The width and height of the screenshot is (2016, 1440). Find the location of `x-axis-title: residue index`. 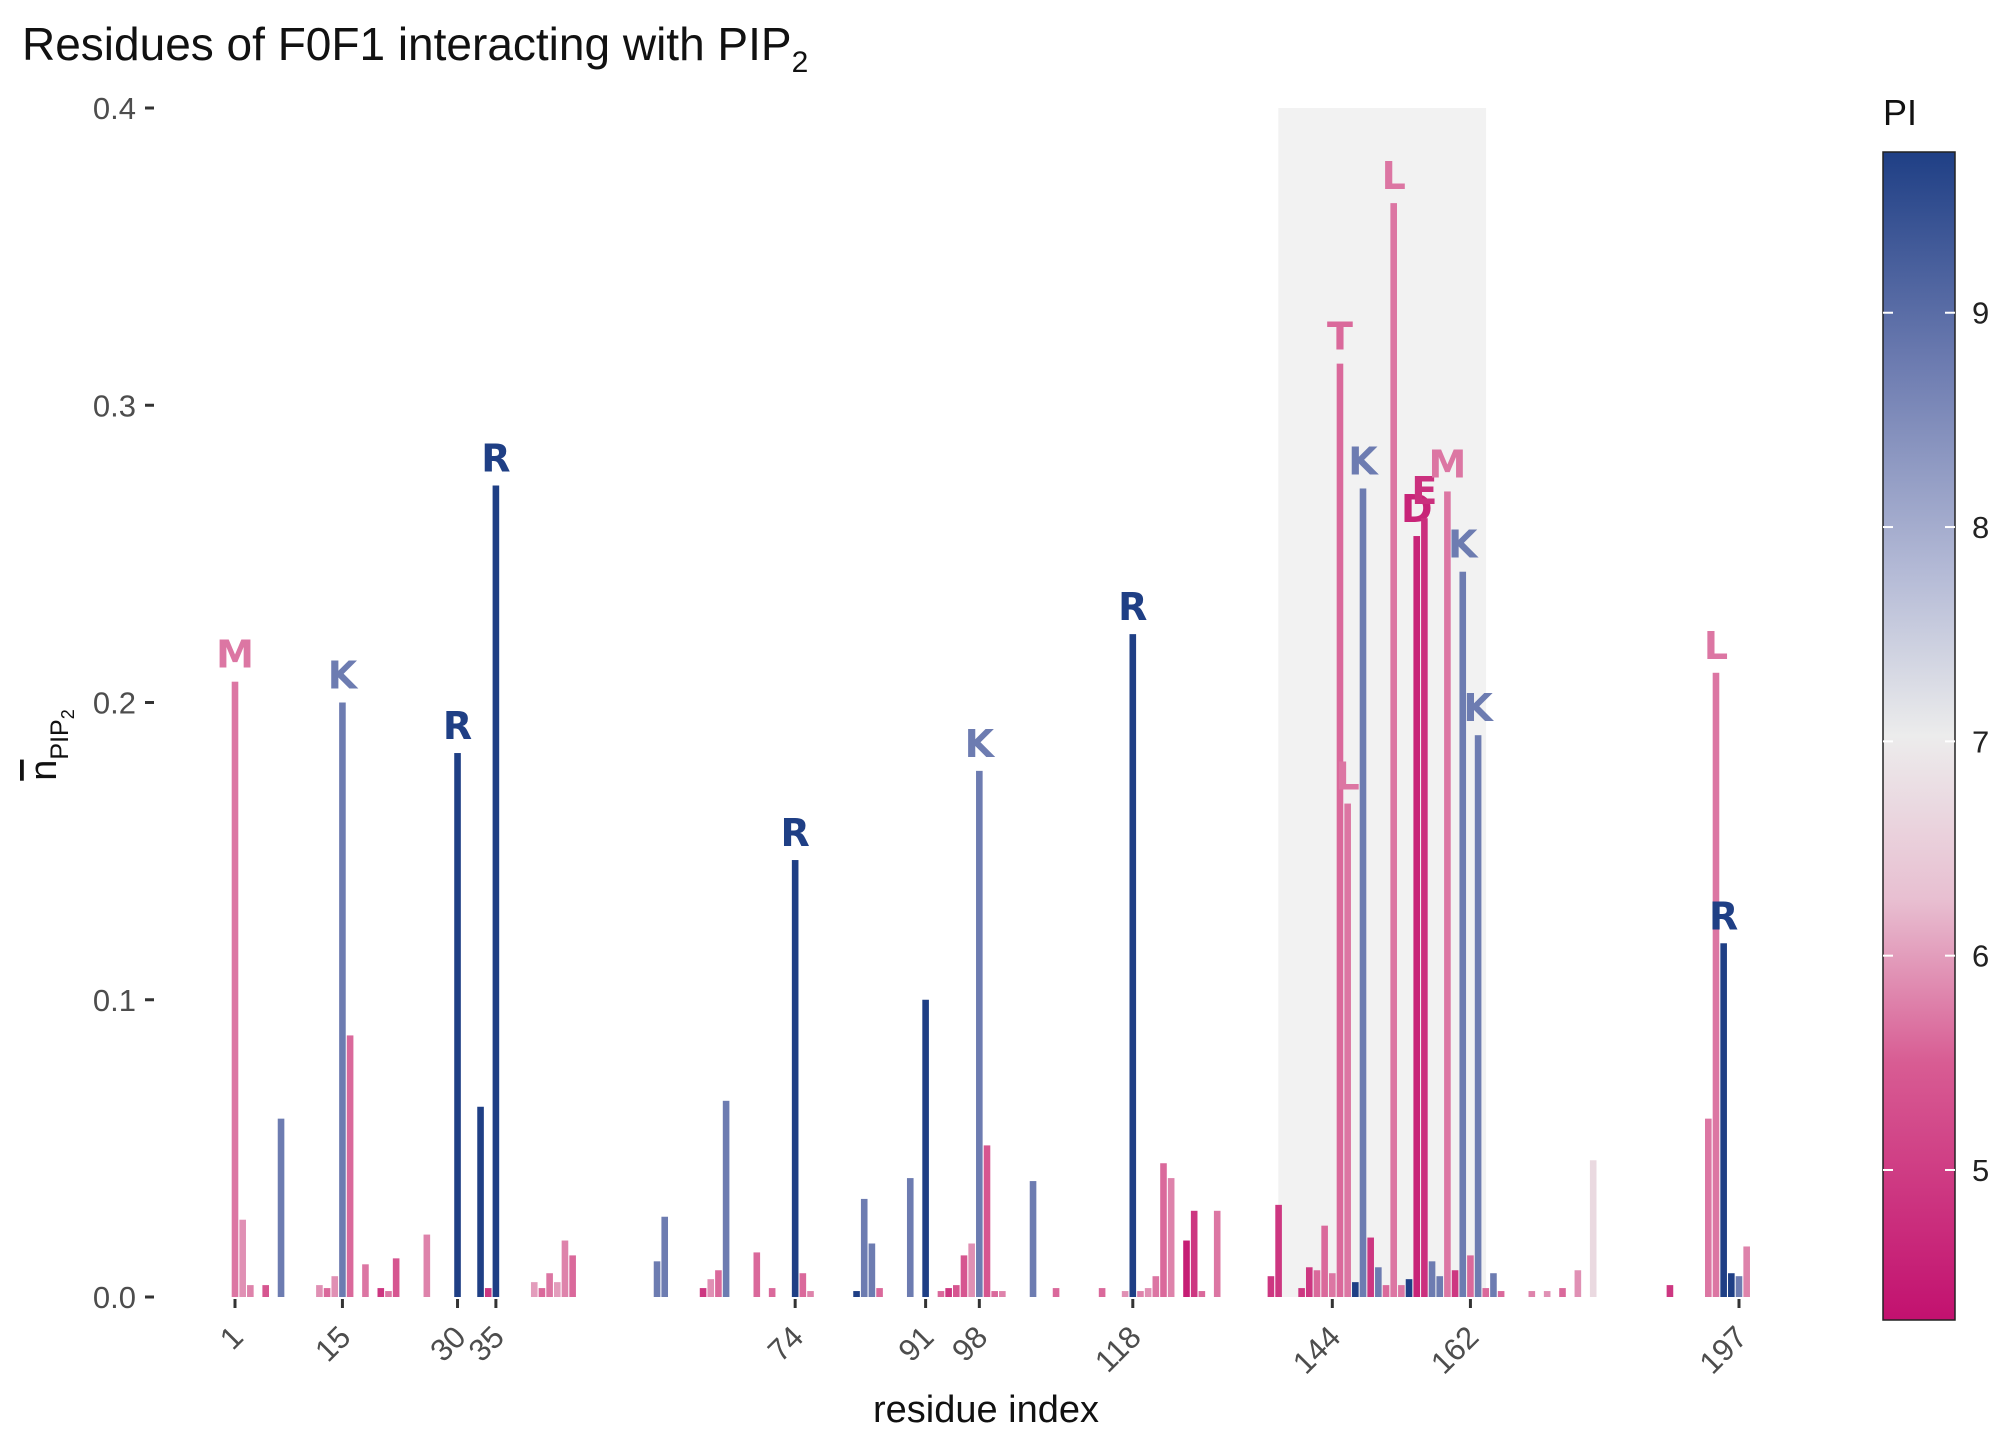

x-axis-title: residue index is located at coordinates (986, 1410).